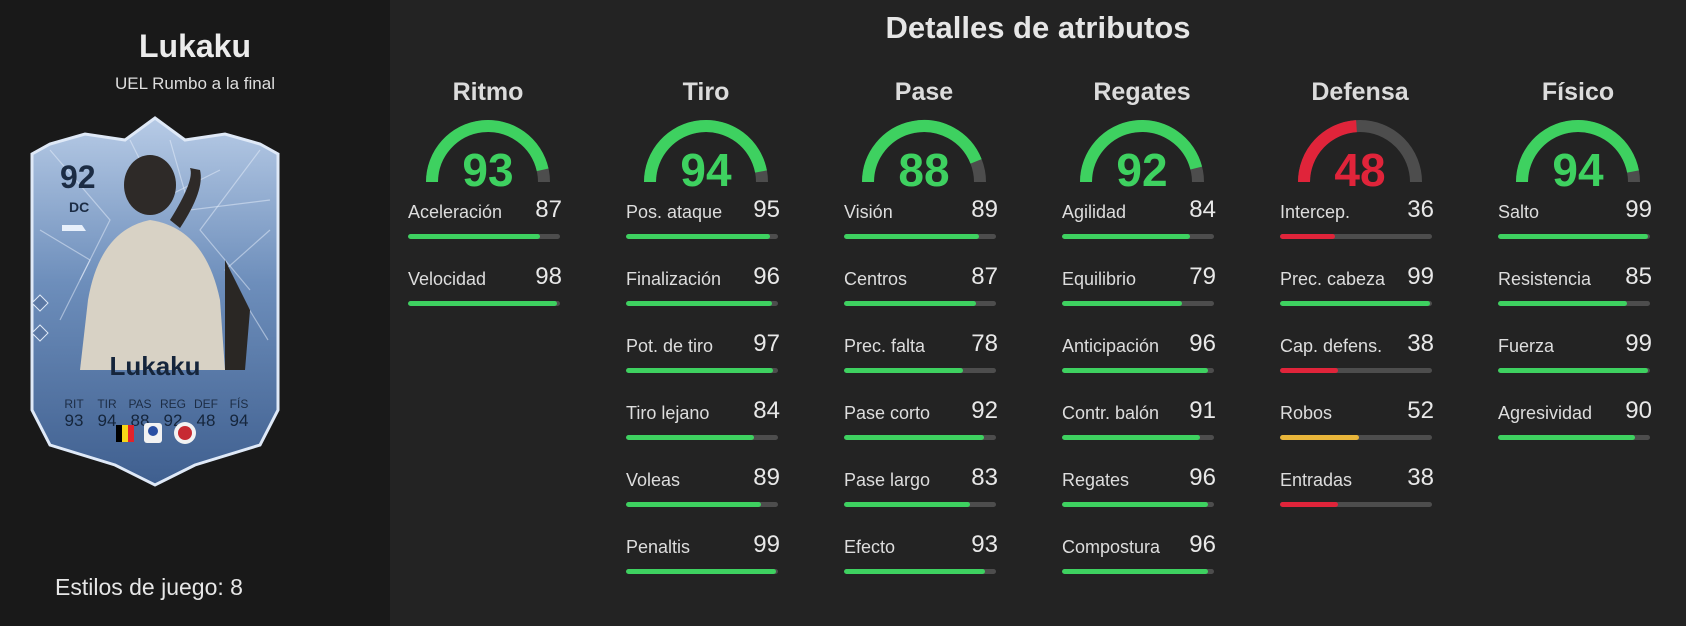  Describe the element at coordinates (74, 404) in the screenshot. I see `card-stat-label: RIT` at that location.